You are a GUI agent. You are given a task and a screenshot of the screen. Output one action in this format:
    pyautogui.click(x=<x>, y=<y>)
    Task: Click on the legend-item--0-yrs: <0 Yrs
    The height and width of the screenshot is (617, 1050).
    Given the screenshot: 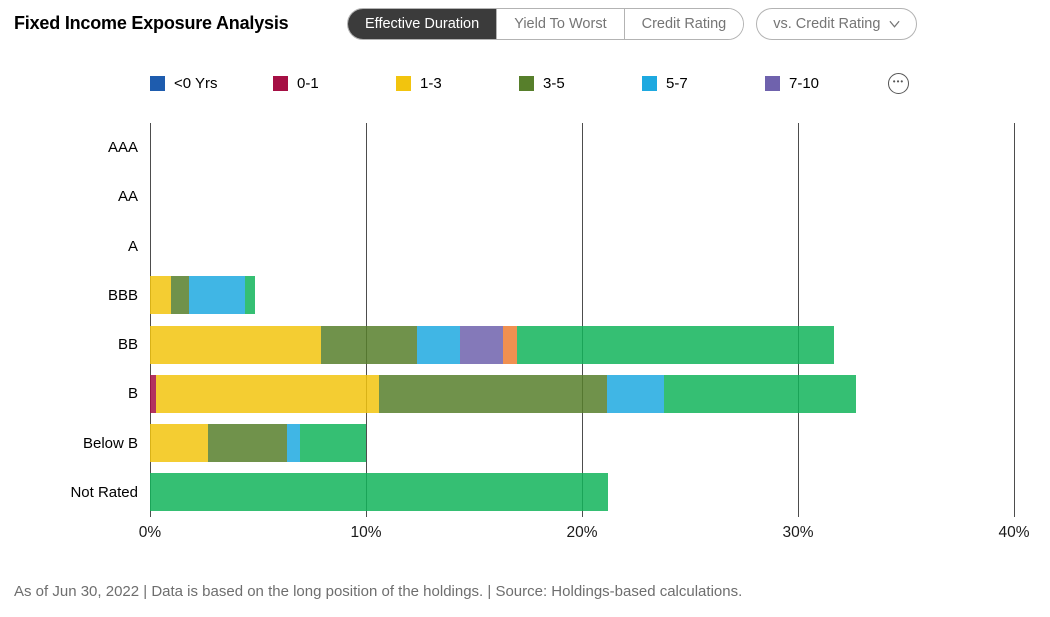 What is the action you would take?
    pyautogui.click(x=211, y=83)
    